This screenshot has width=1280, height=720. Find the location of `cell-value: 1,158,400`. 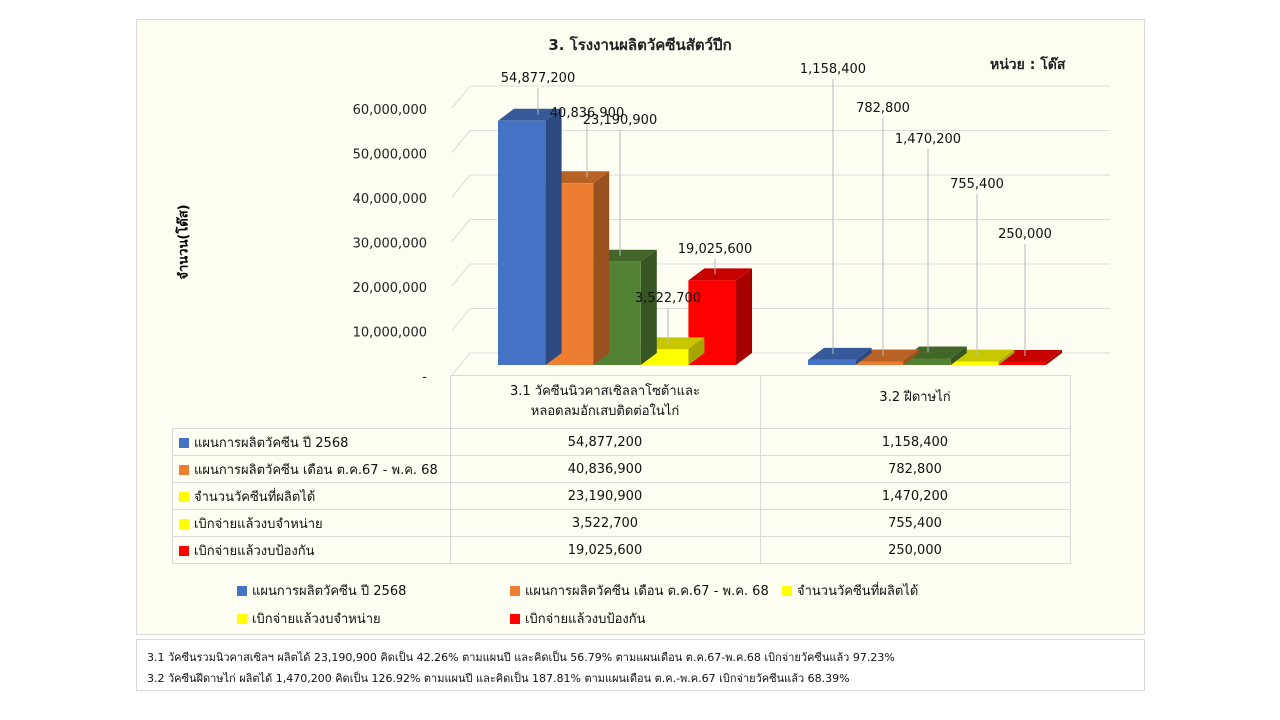

cell-value: 1,158,400 is located at coordinates (915, 442).